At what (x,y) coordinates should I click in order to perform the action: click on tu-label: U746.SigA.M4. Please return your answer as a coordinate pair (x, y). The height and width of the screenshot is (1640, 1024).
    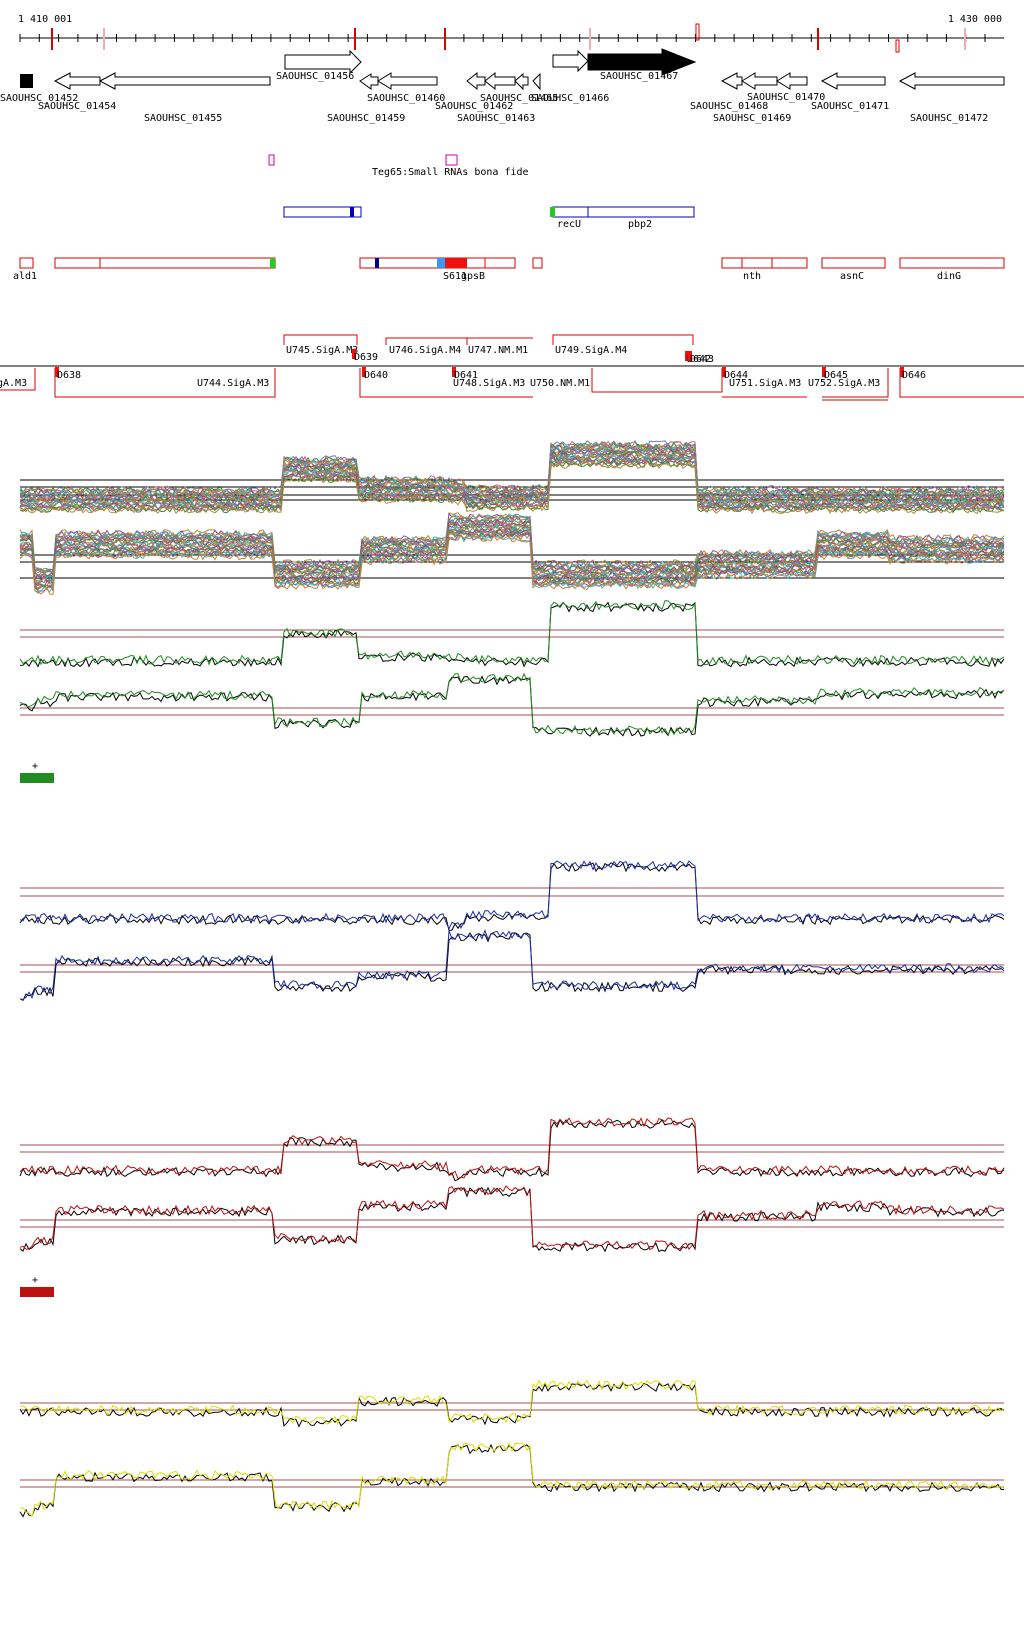
    Looking at the image, I should click on (425, 350).